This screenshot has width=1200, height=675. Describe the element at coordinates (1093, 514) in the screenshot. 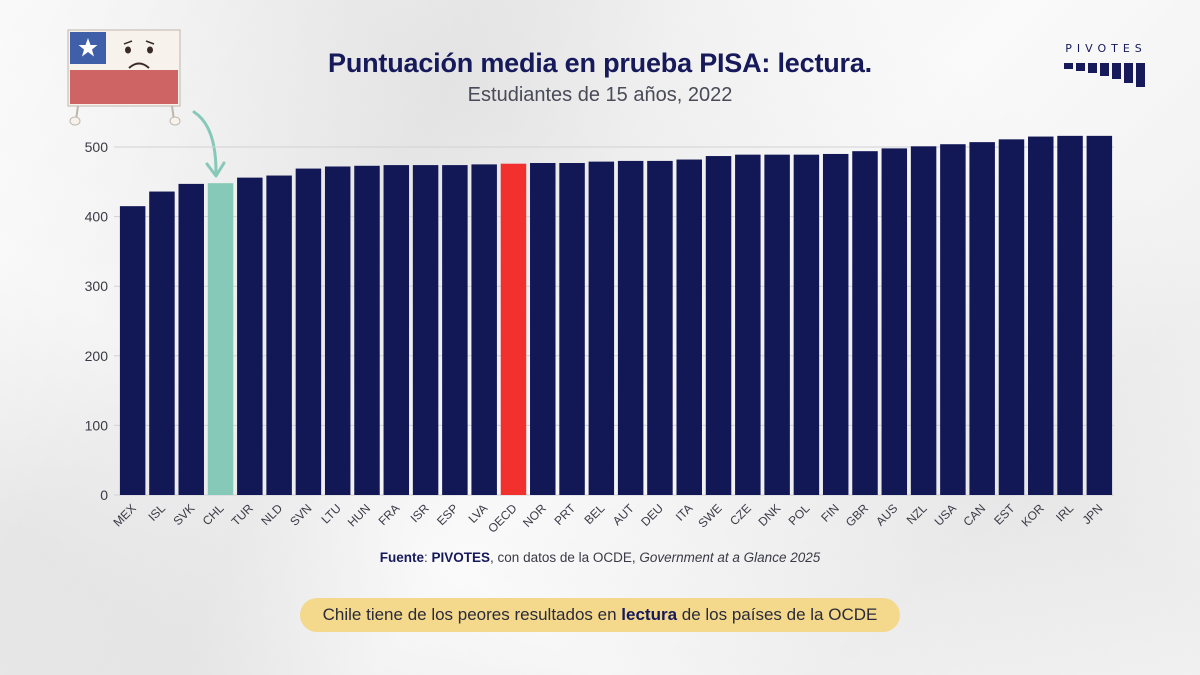

I see `x-tick-label: JPN` at that location.